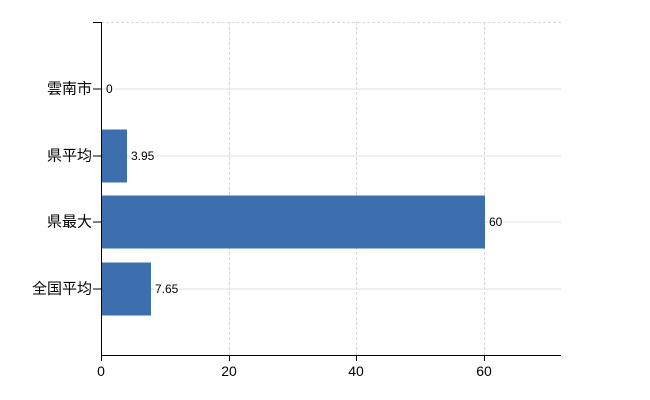  Describe the element at coordinates (484, 371) in the screenshot. I see `x-axis-tick-label: 60` at that location.